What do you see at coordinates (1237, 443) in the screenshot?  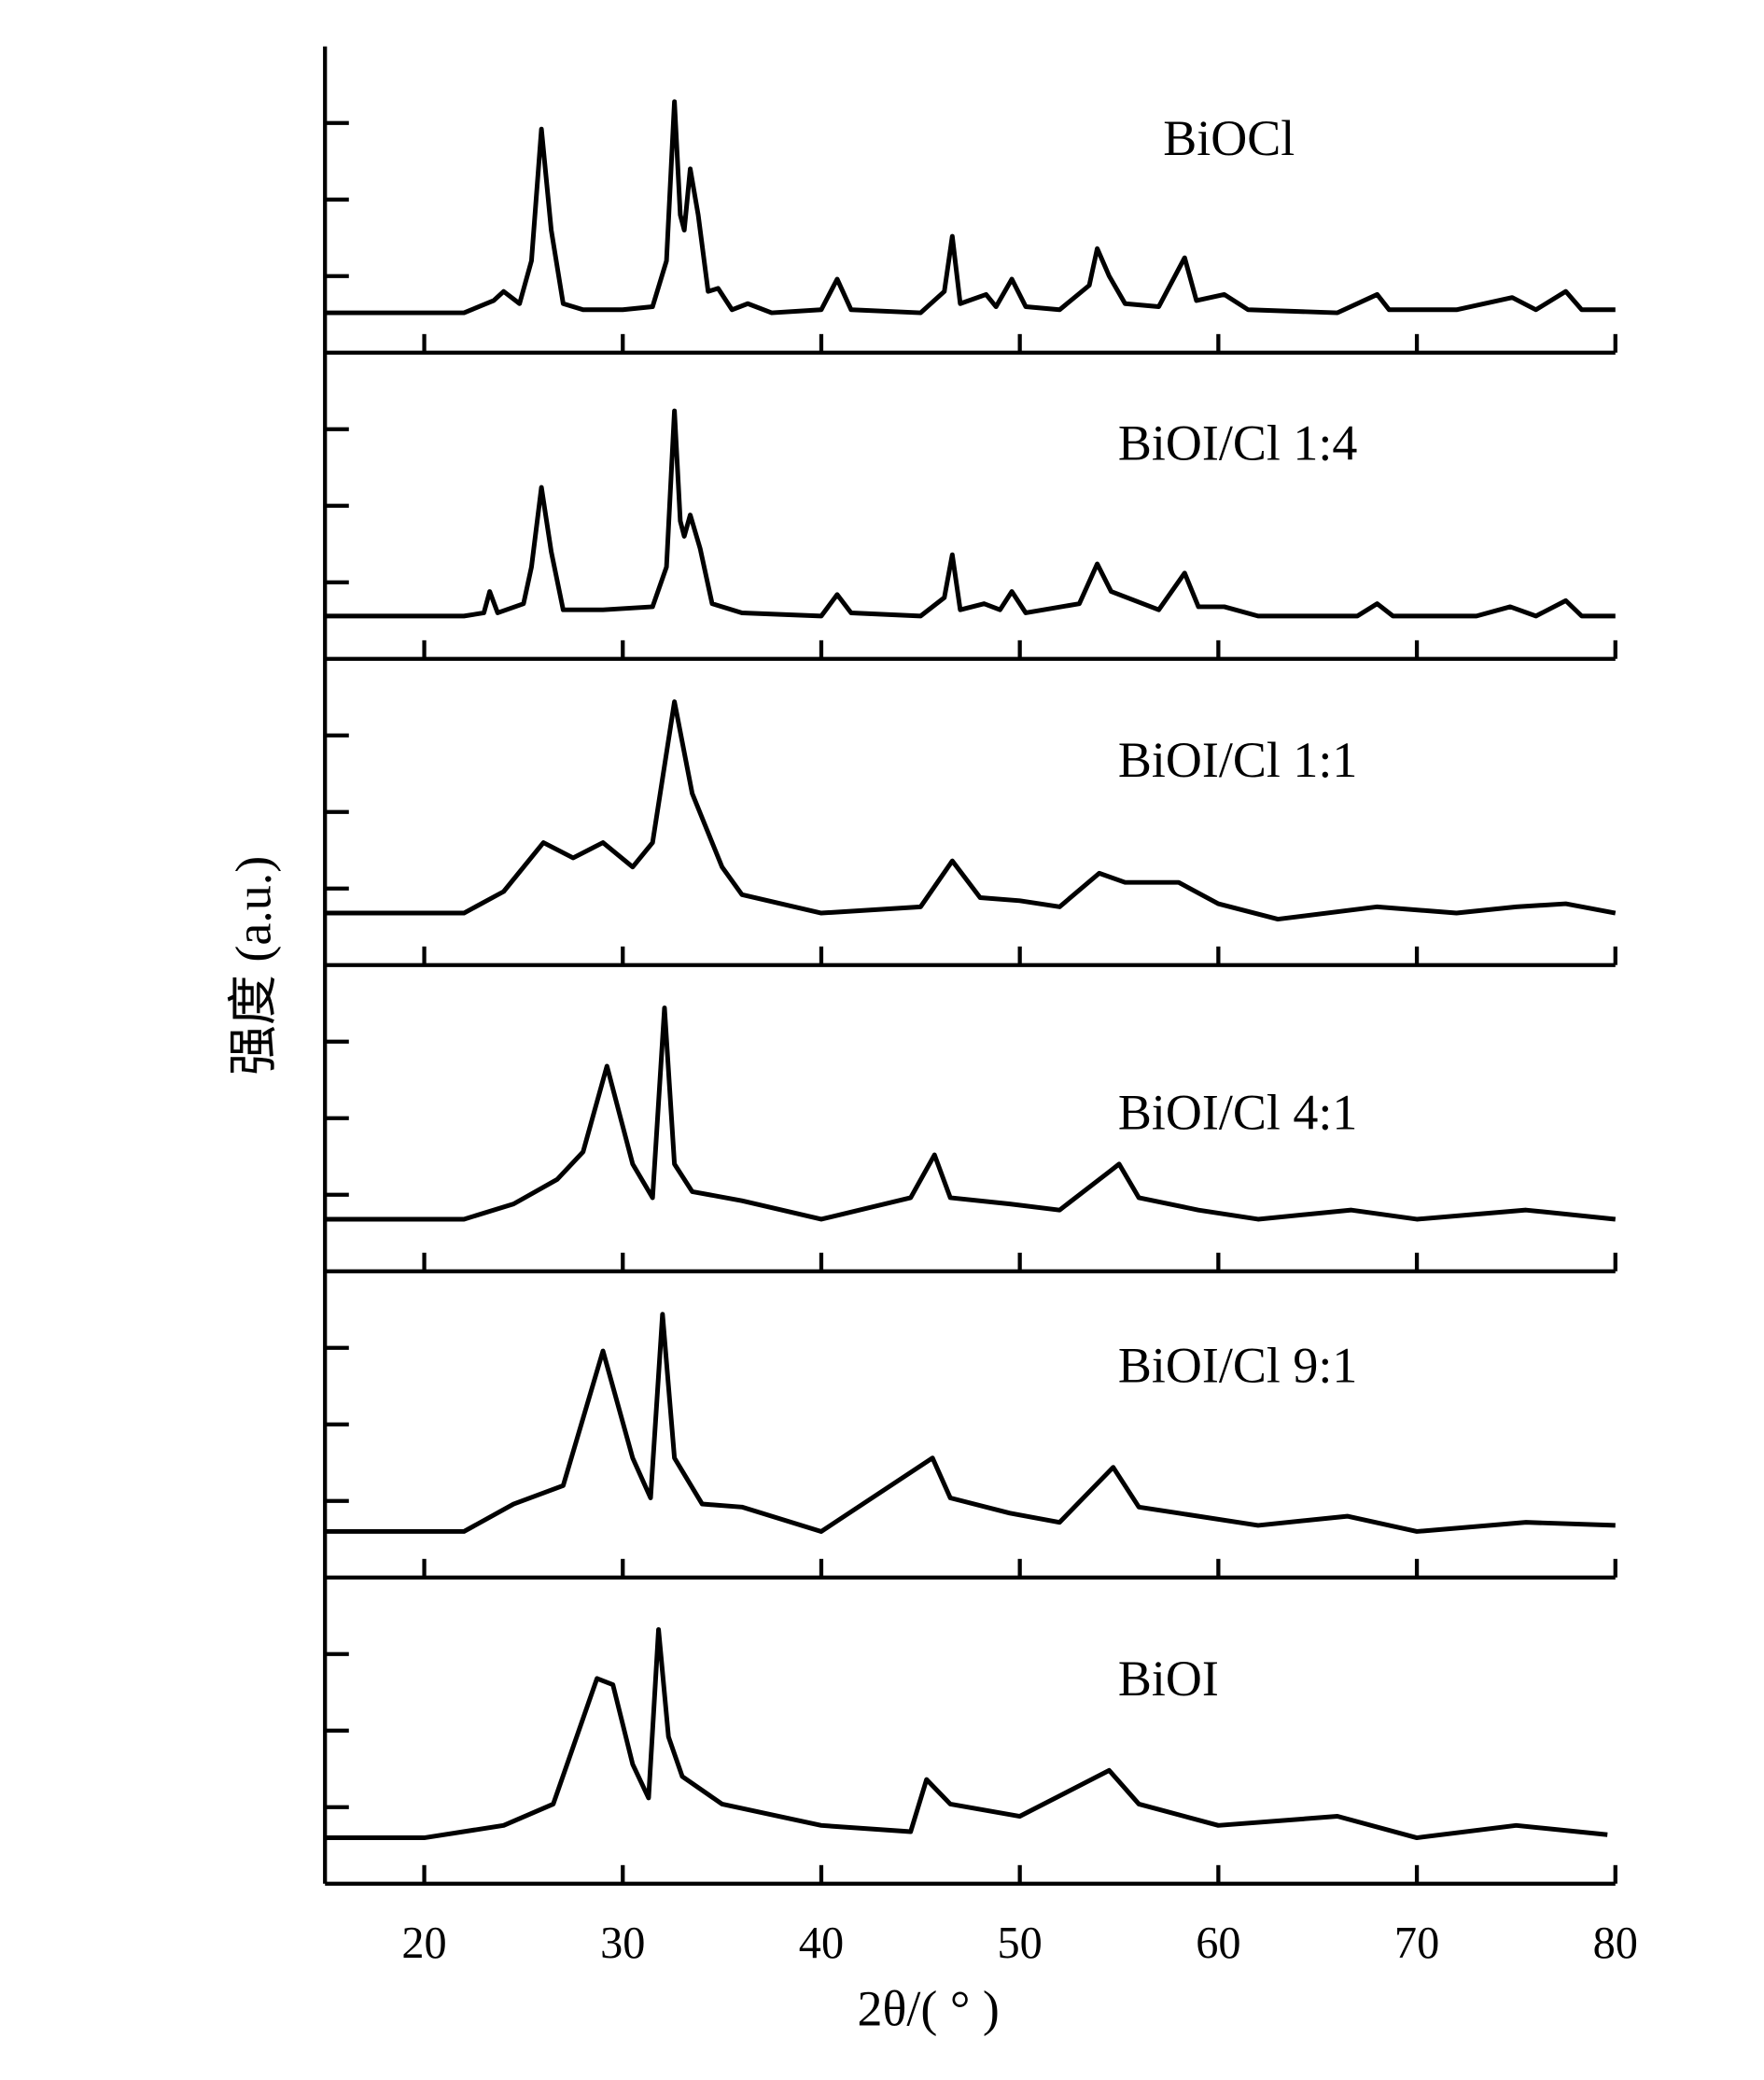 I see `series-label: BiOI/Cl 1:4` at bounding box center [1237, 443].